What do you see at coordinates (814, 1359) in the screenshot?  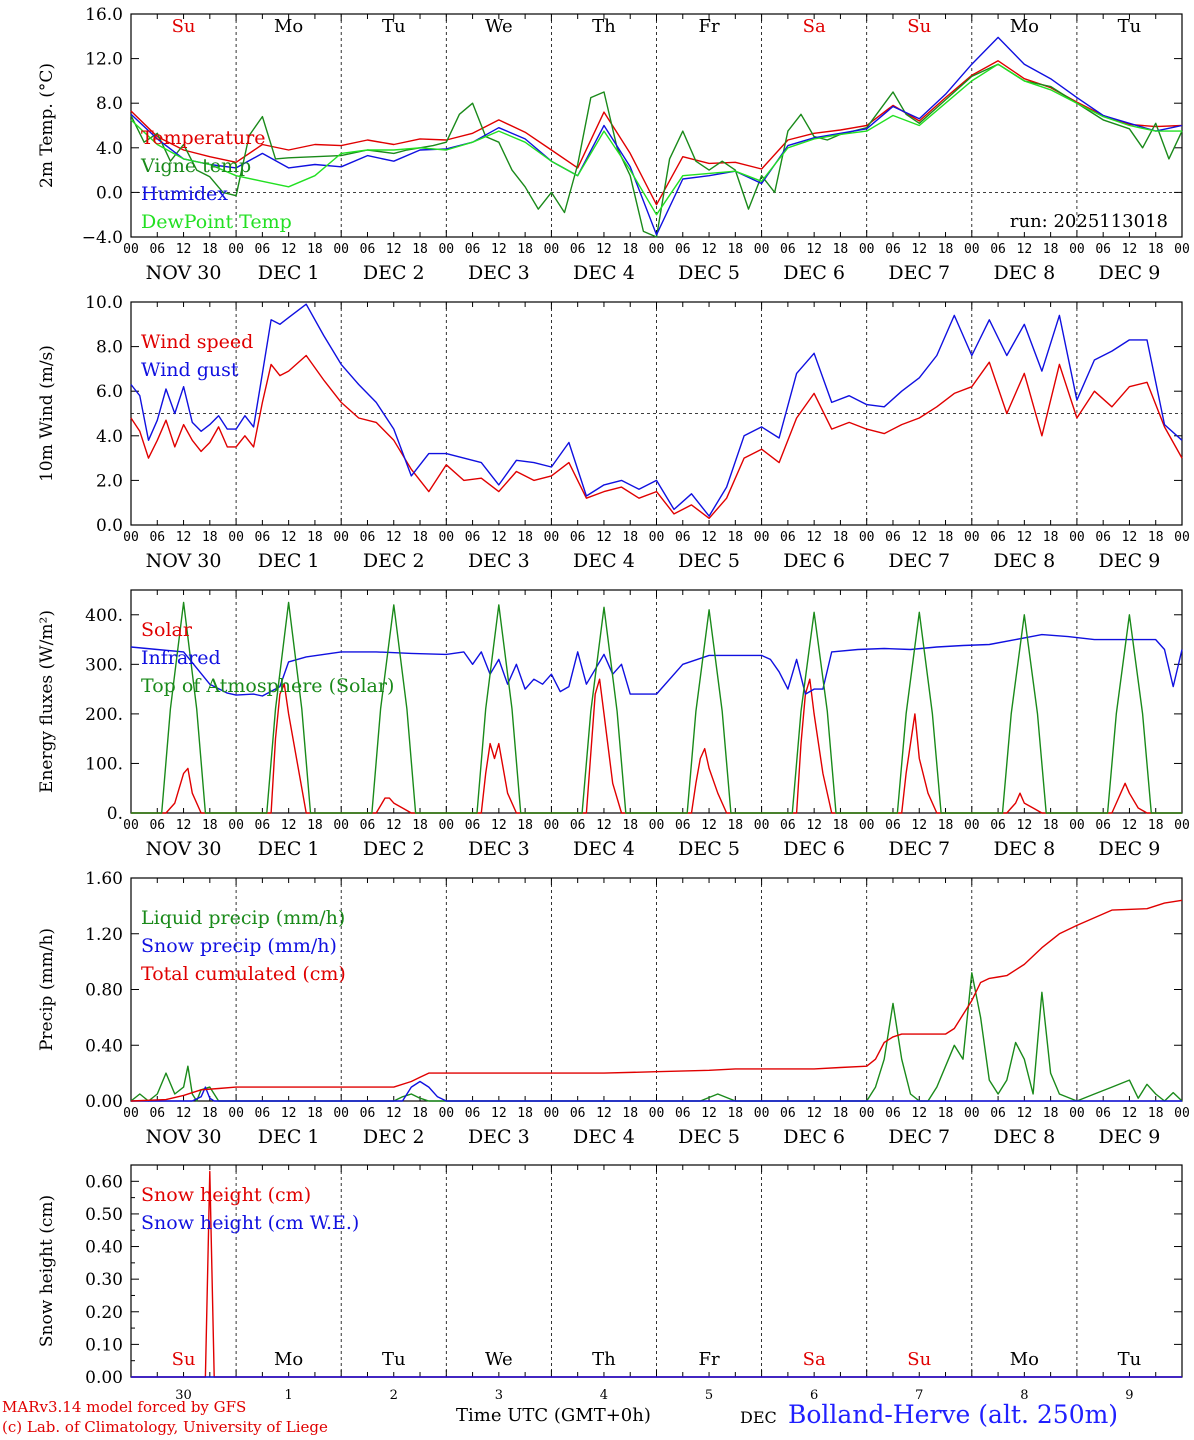 I see `snow-day-name: Sa` at bounding box center [814, 1359].